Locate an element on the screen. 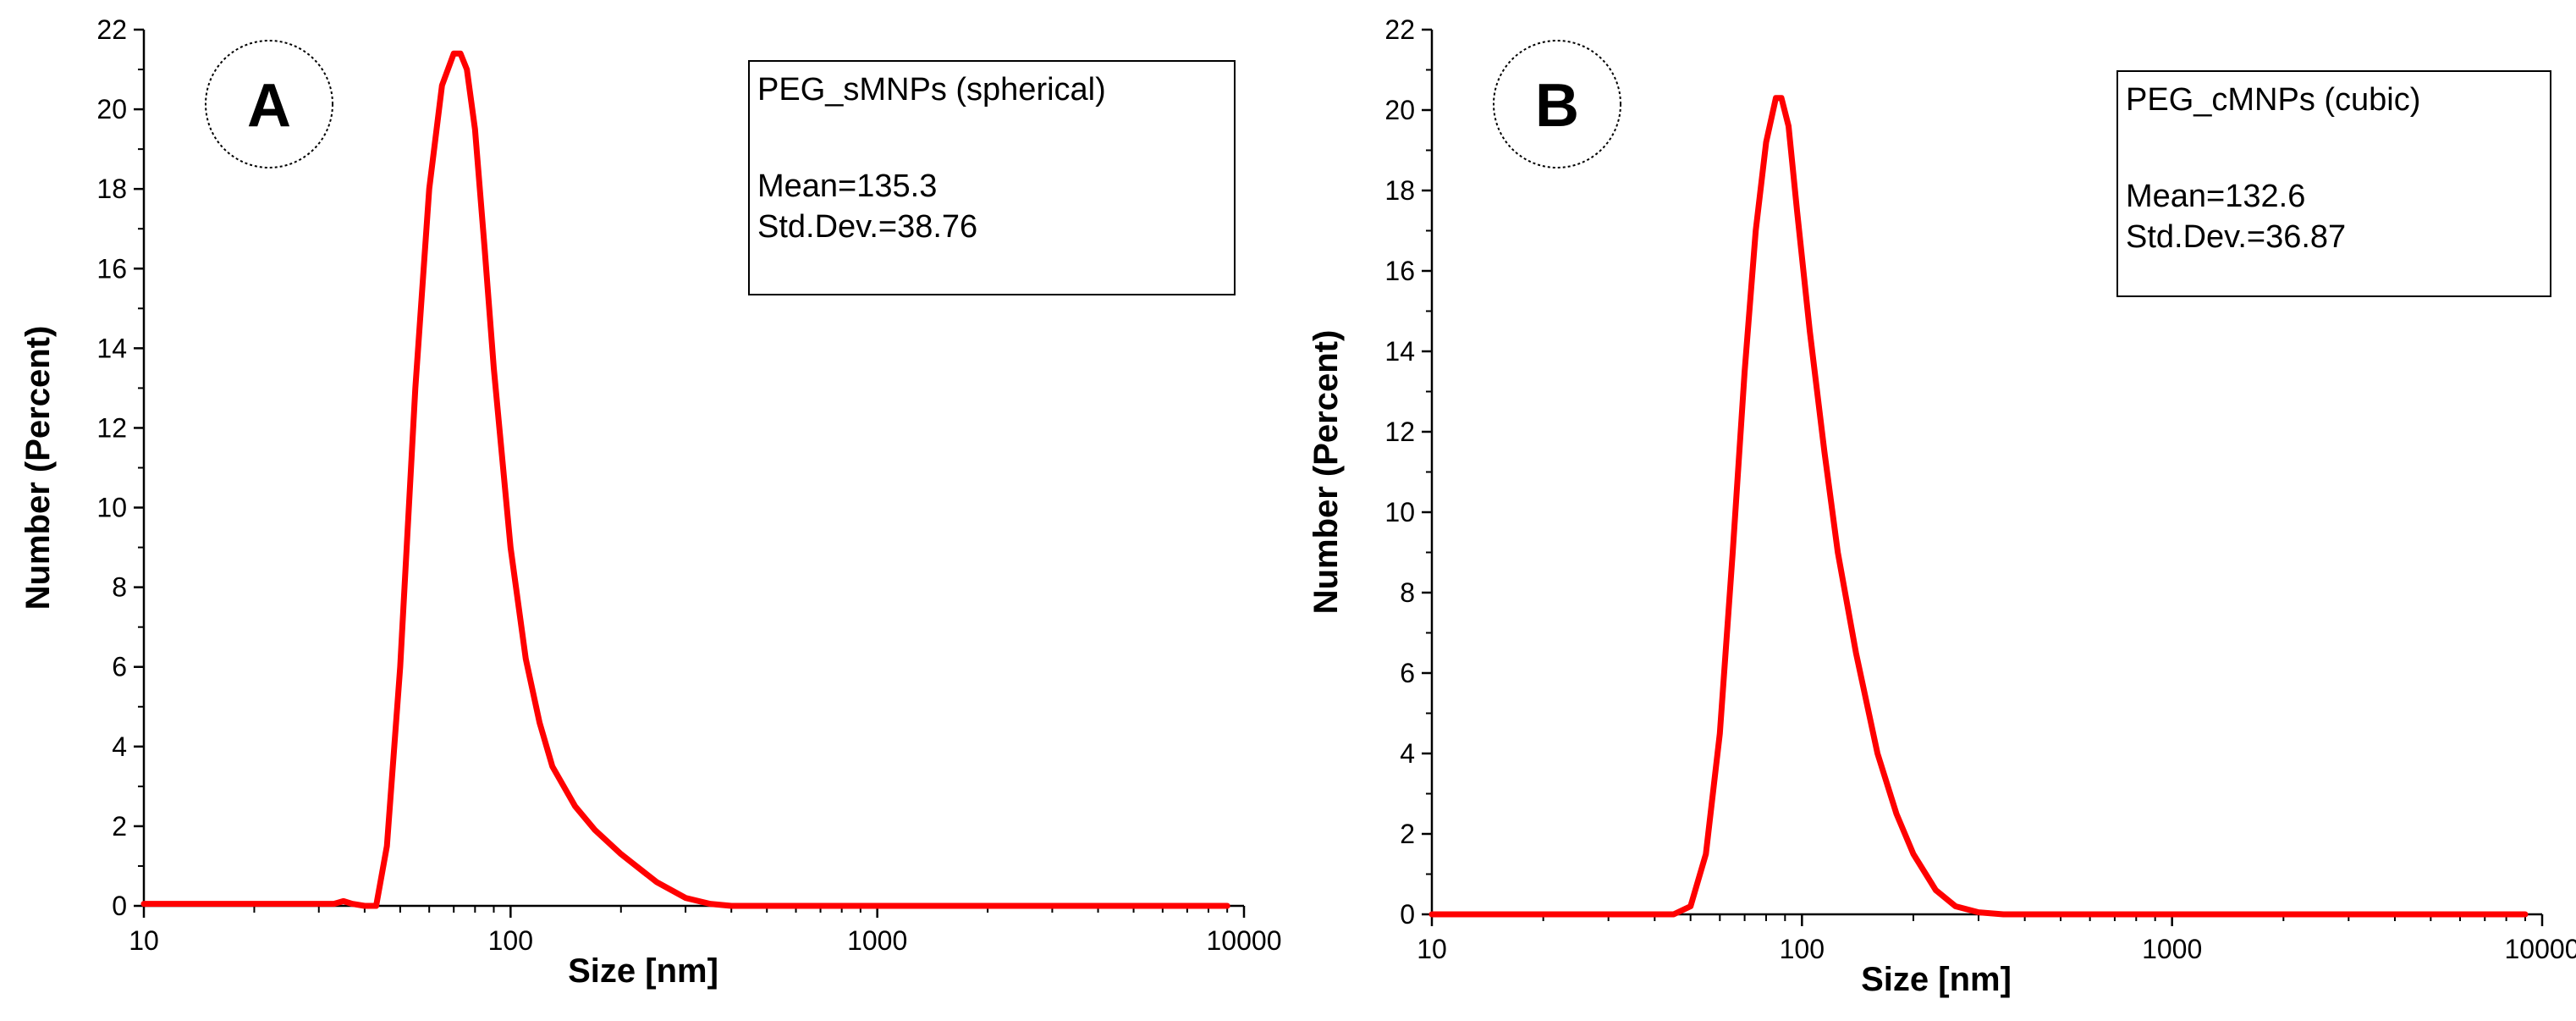 The width and height of the screenshot is (2576, 1021). legend-stat: Std.Dev.=36.87 is located at coordinates (2236, 237).